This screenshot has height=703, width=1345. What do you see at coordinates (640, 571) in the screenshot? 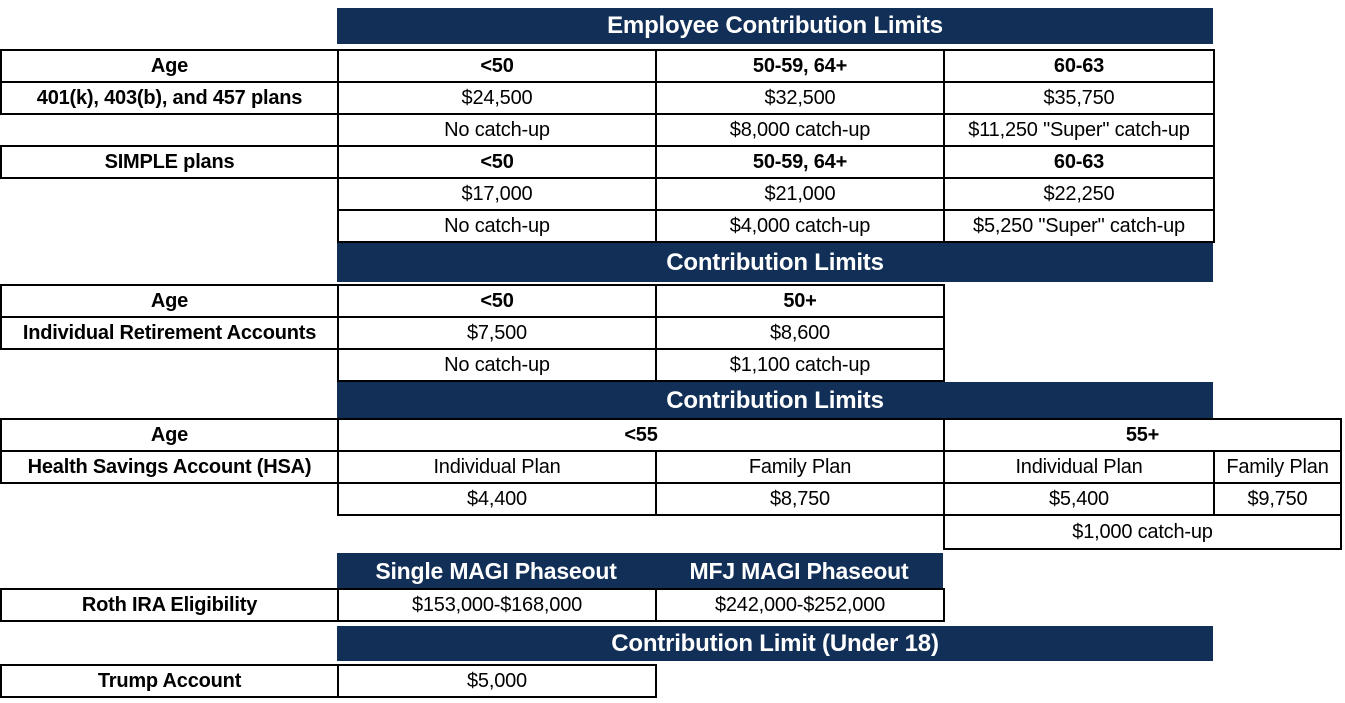
I see `banner-roth-magi-phaseout: Single MAGI Phaseout MFJ MAGI Phaseout` at bounding box center [640, 571].